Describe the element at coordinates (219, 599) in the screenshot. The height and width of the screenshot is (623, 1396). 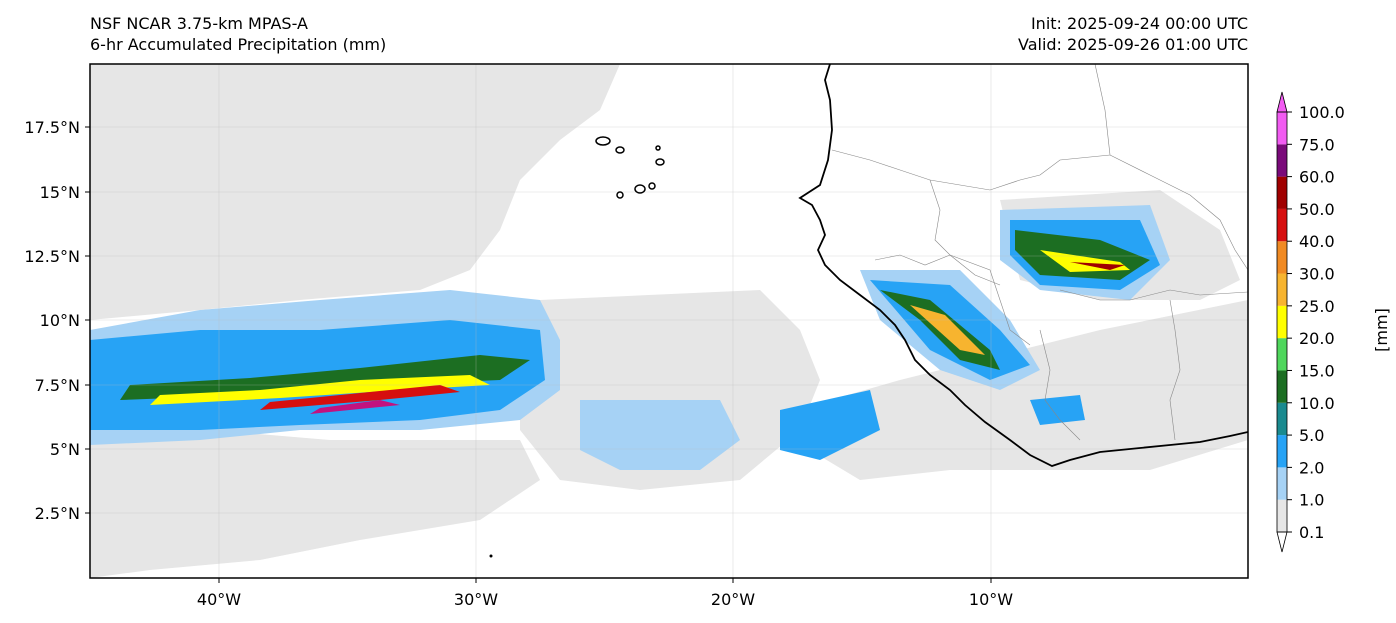
I see `lon-tick-label: 40°W` at that location.